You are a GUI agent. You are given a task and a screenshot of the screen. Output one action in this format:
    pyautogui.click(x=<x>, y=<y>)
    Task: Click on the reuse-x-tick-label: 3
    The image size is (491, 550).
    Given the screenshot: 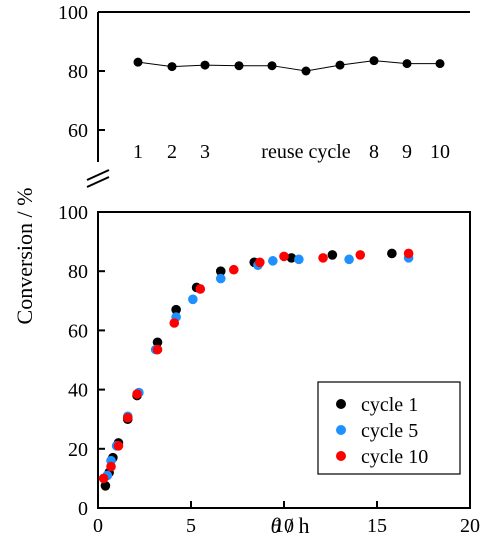 What is the action you would take?
    pyautogui.click(x=205, y=152)
    